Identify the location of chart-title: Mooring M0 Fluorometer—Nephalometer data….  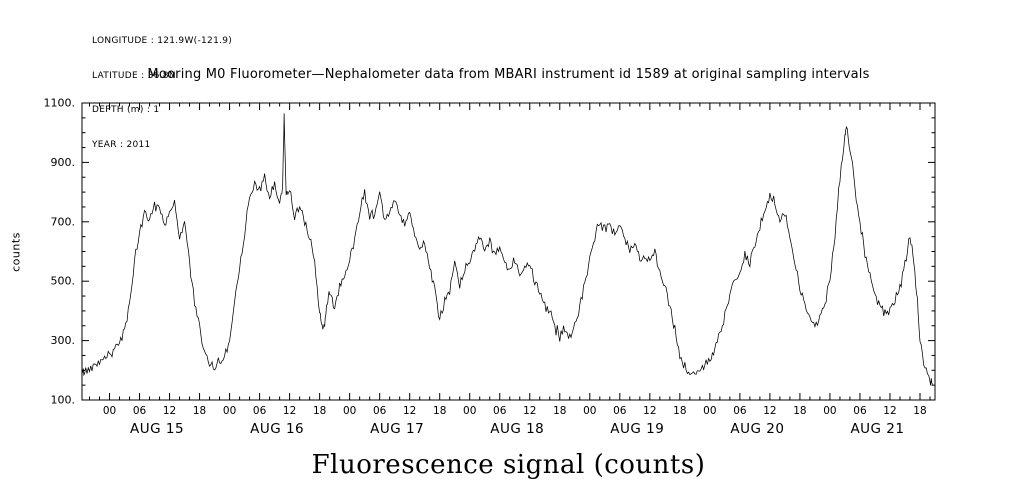
(508, 74).